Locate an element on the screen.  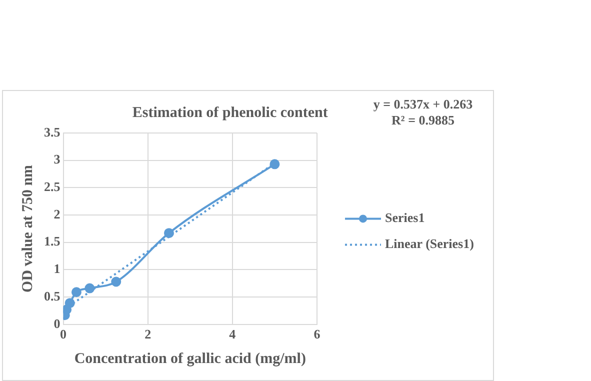
text: y = 0.537x + 0.263 is located at coordinates (423, 104).